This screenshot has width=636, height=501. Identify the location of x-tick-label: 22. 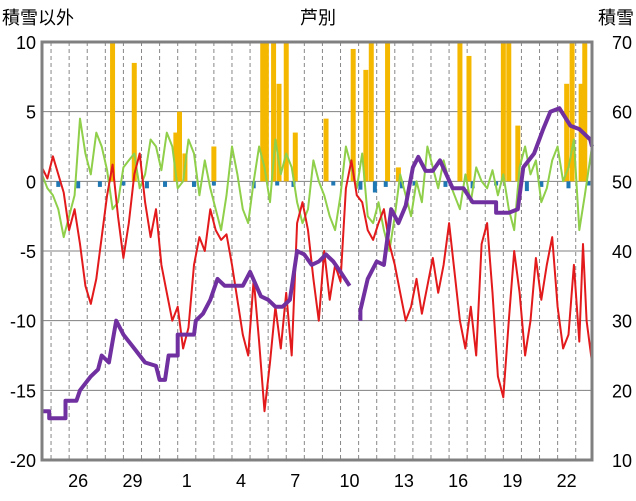
(567, 481).